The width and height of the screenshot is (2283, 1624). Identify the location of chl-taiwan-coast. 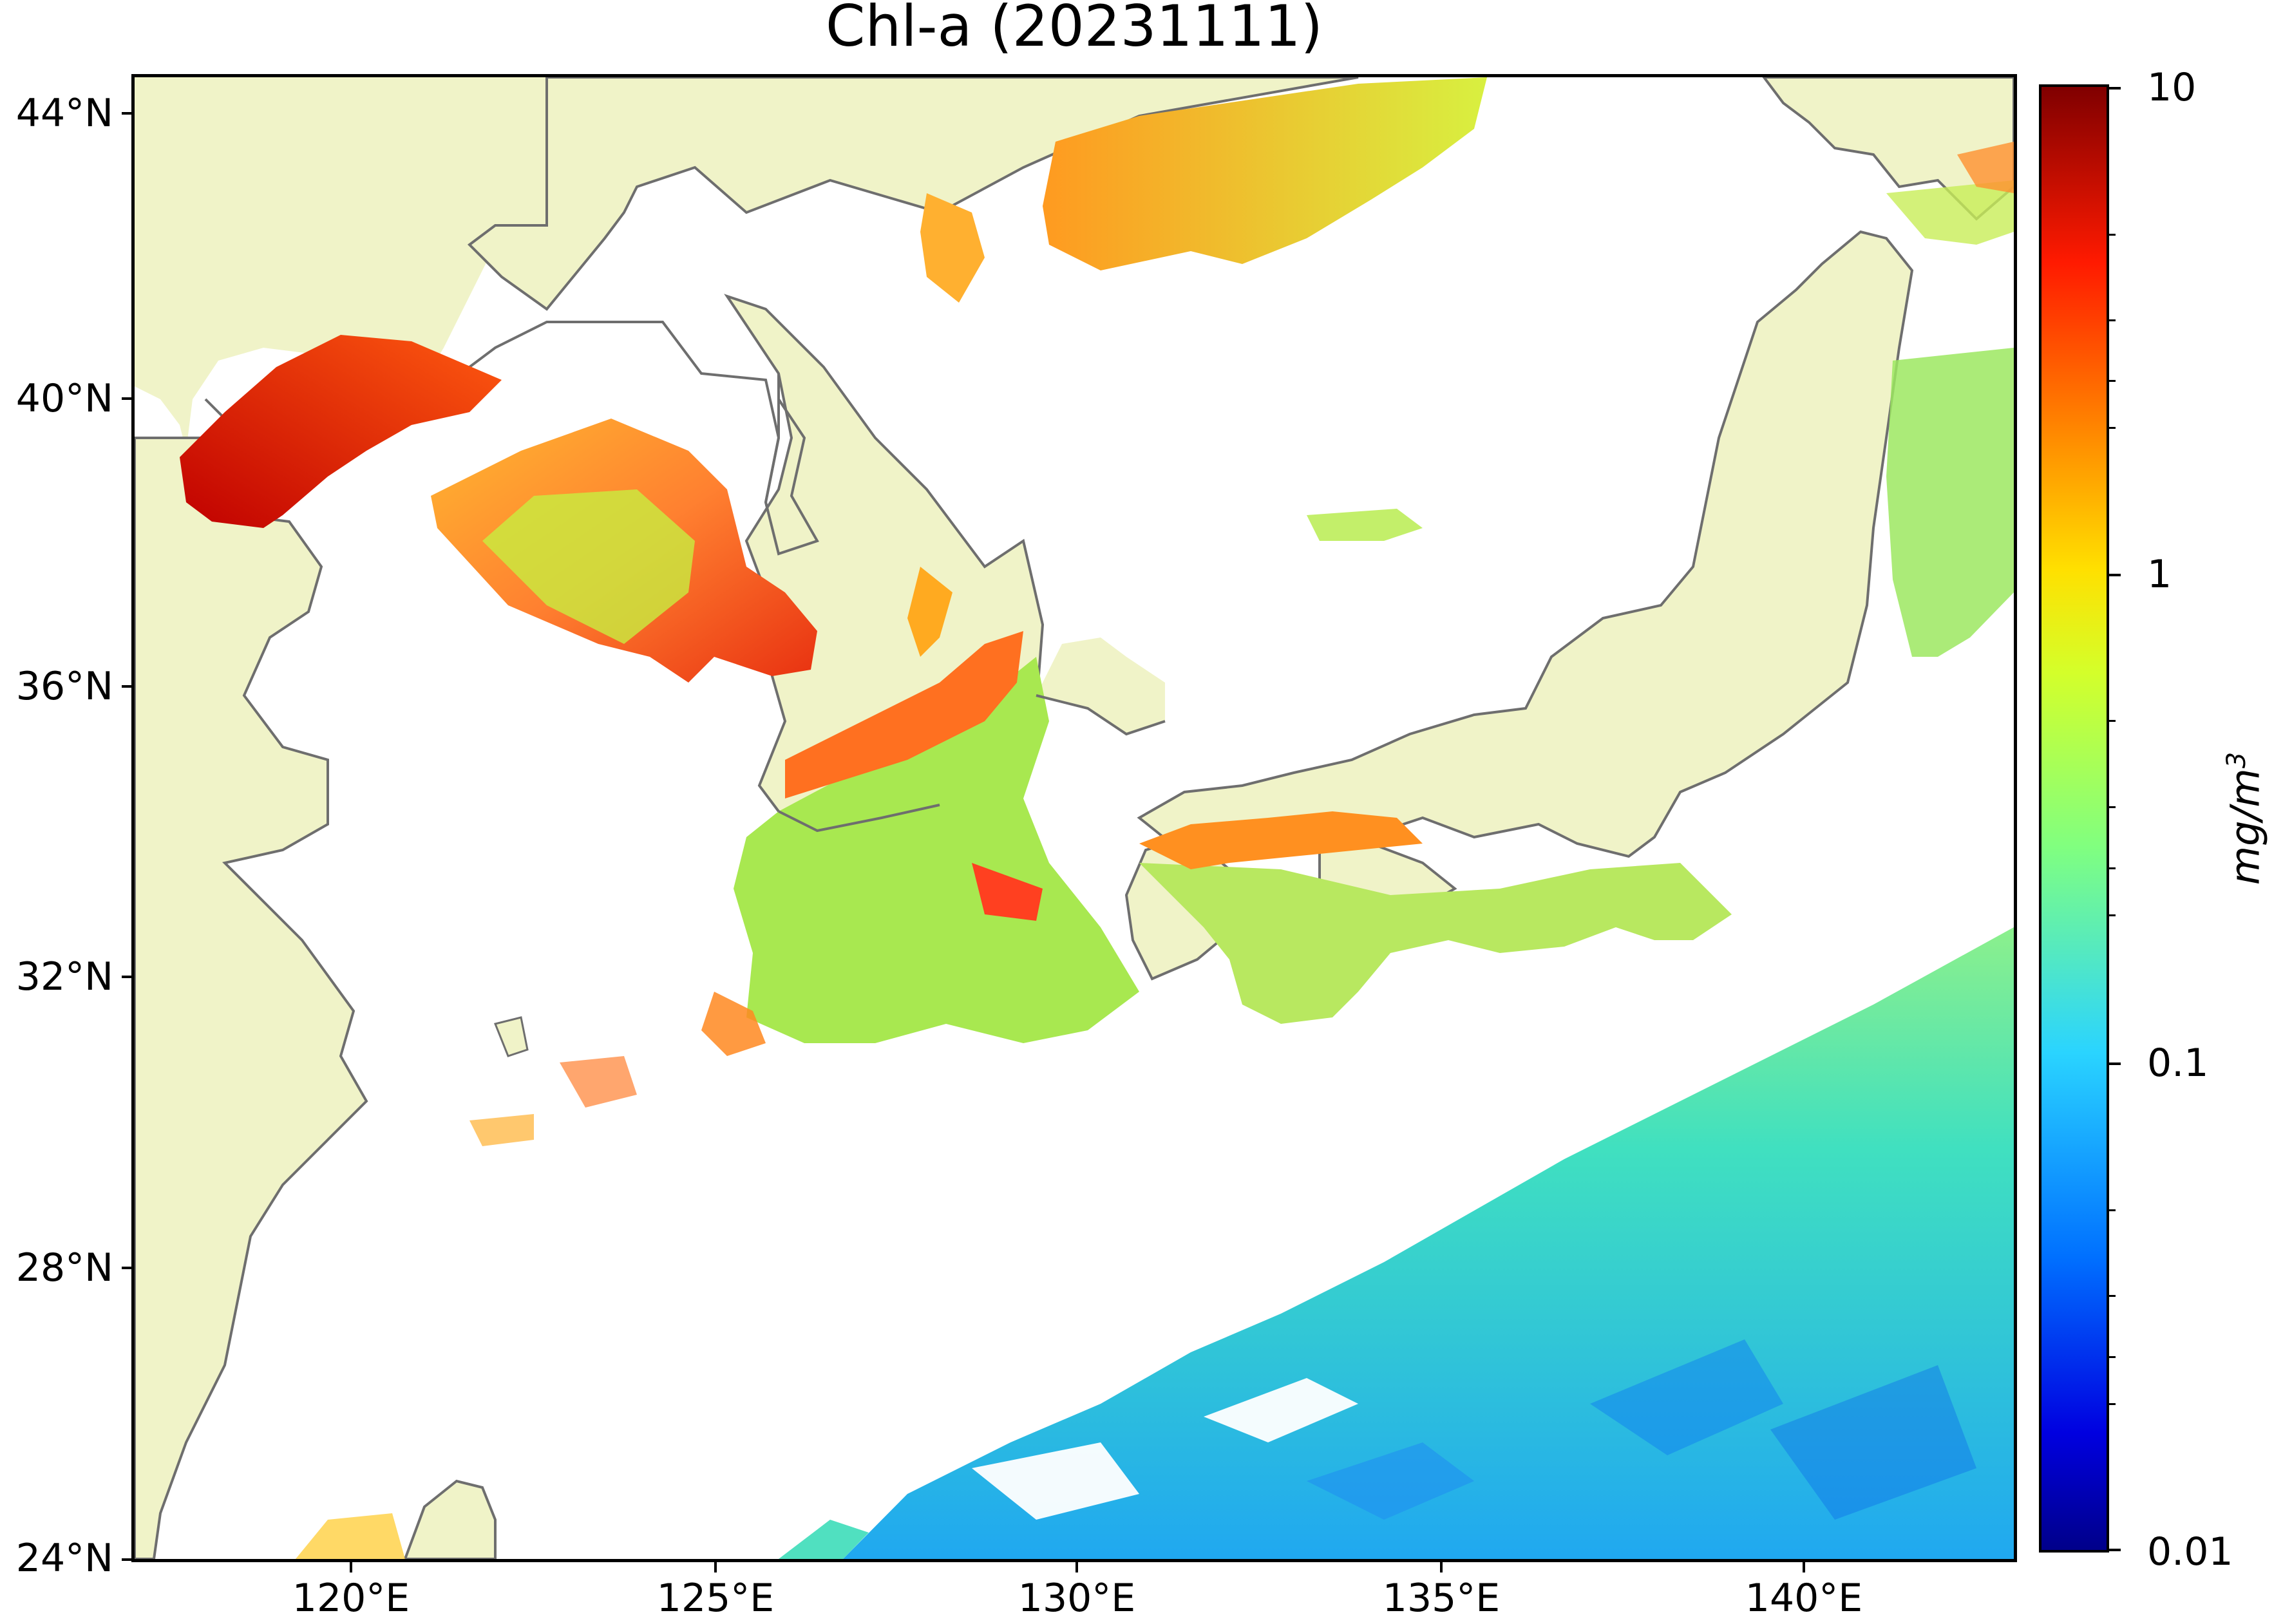
(466, 1308).